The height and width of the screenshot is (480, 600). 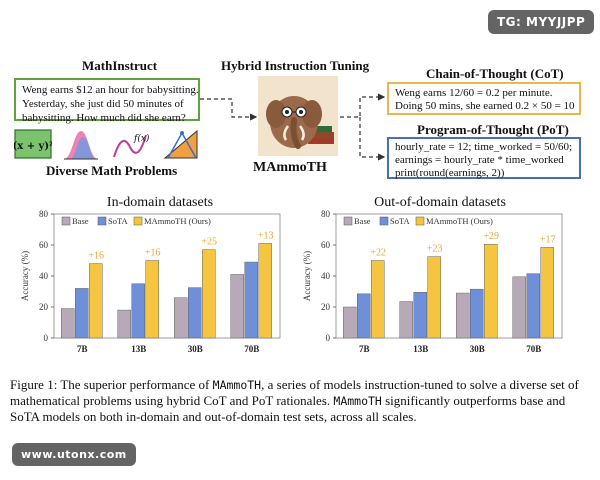 What do you see at coordinates (493, 129) in the screenshot?
I see `pot-title: Program-of-Thought (PoT)` at bounding box center [493, 129].